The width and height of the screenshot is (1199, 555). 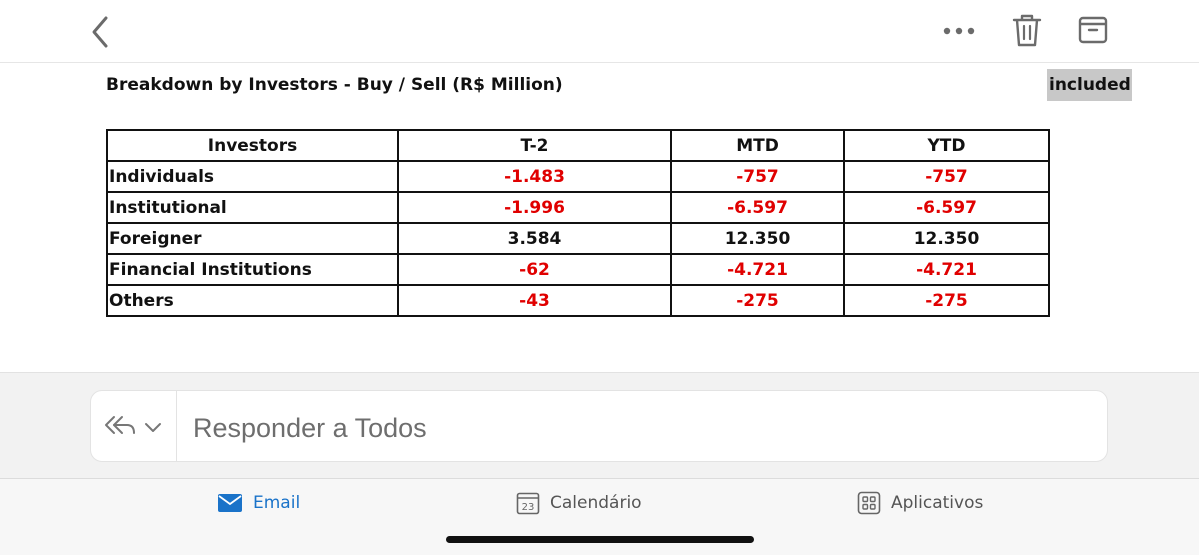 What do you see at coordinates (757, 269) in the screenshot?
I see `value-mtd: -4.721` at bounding box center [757, 269].